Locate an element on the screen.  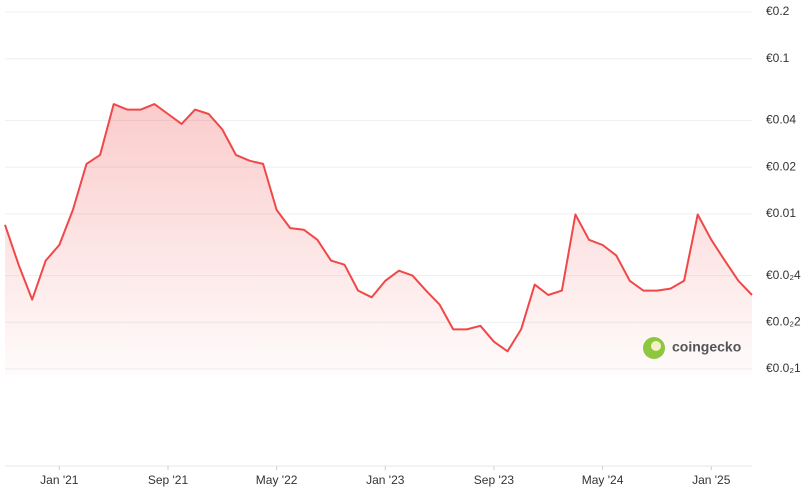
y-tick-label: €0.0₂2 is located at coordinates (783, 321).